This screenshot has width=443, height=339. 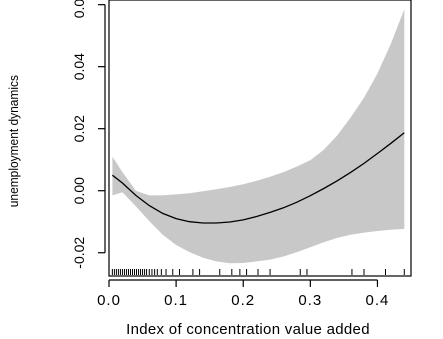 I want to click on y-tick-label: 0.06, so click(x=79, y=9).